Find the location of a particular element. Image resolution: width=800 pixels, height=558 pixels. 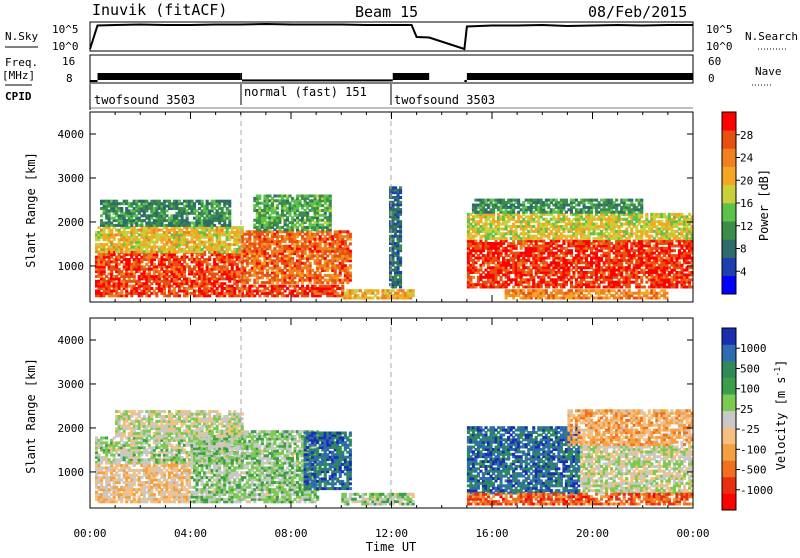

cpid-segment-3: twofsound 3503 is located at coordinates (444, 100).